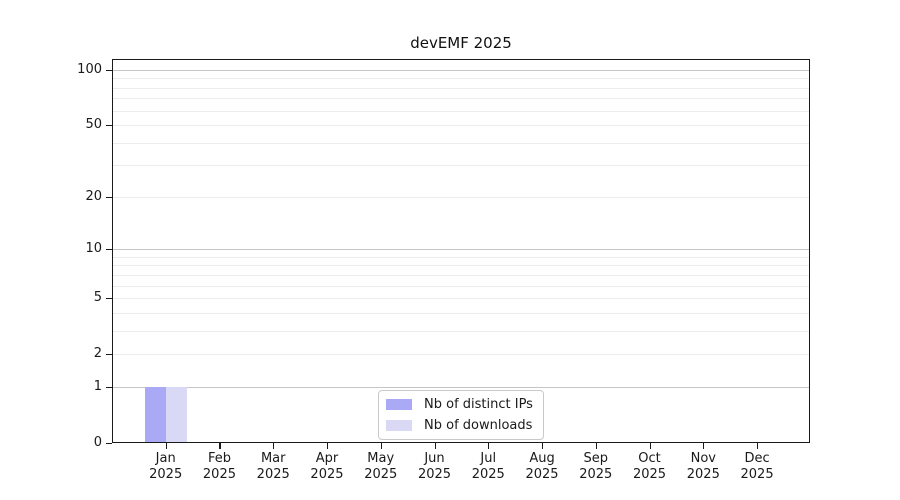 The image size is (900, 500). What do you see at coordinates (478, 404) in the screenshot?
I see `legend-label-distinct-ips: Nb of distinct IPs` at bounding box center [478, 404].